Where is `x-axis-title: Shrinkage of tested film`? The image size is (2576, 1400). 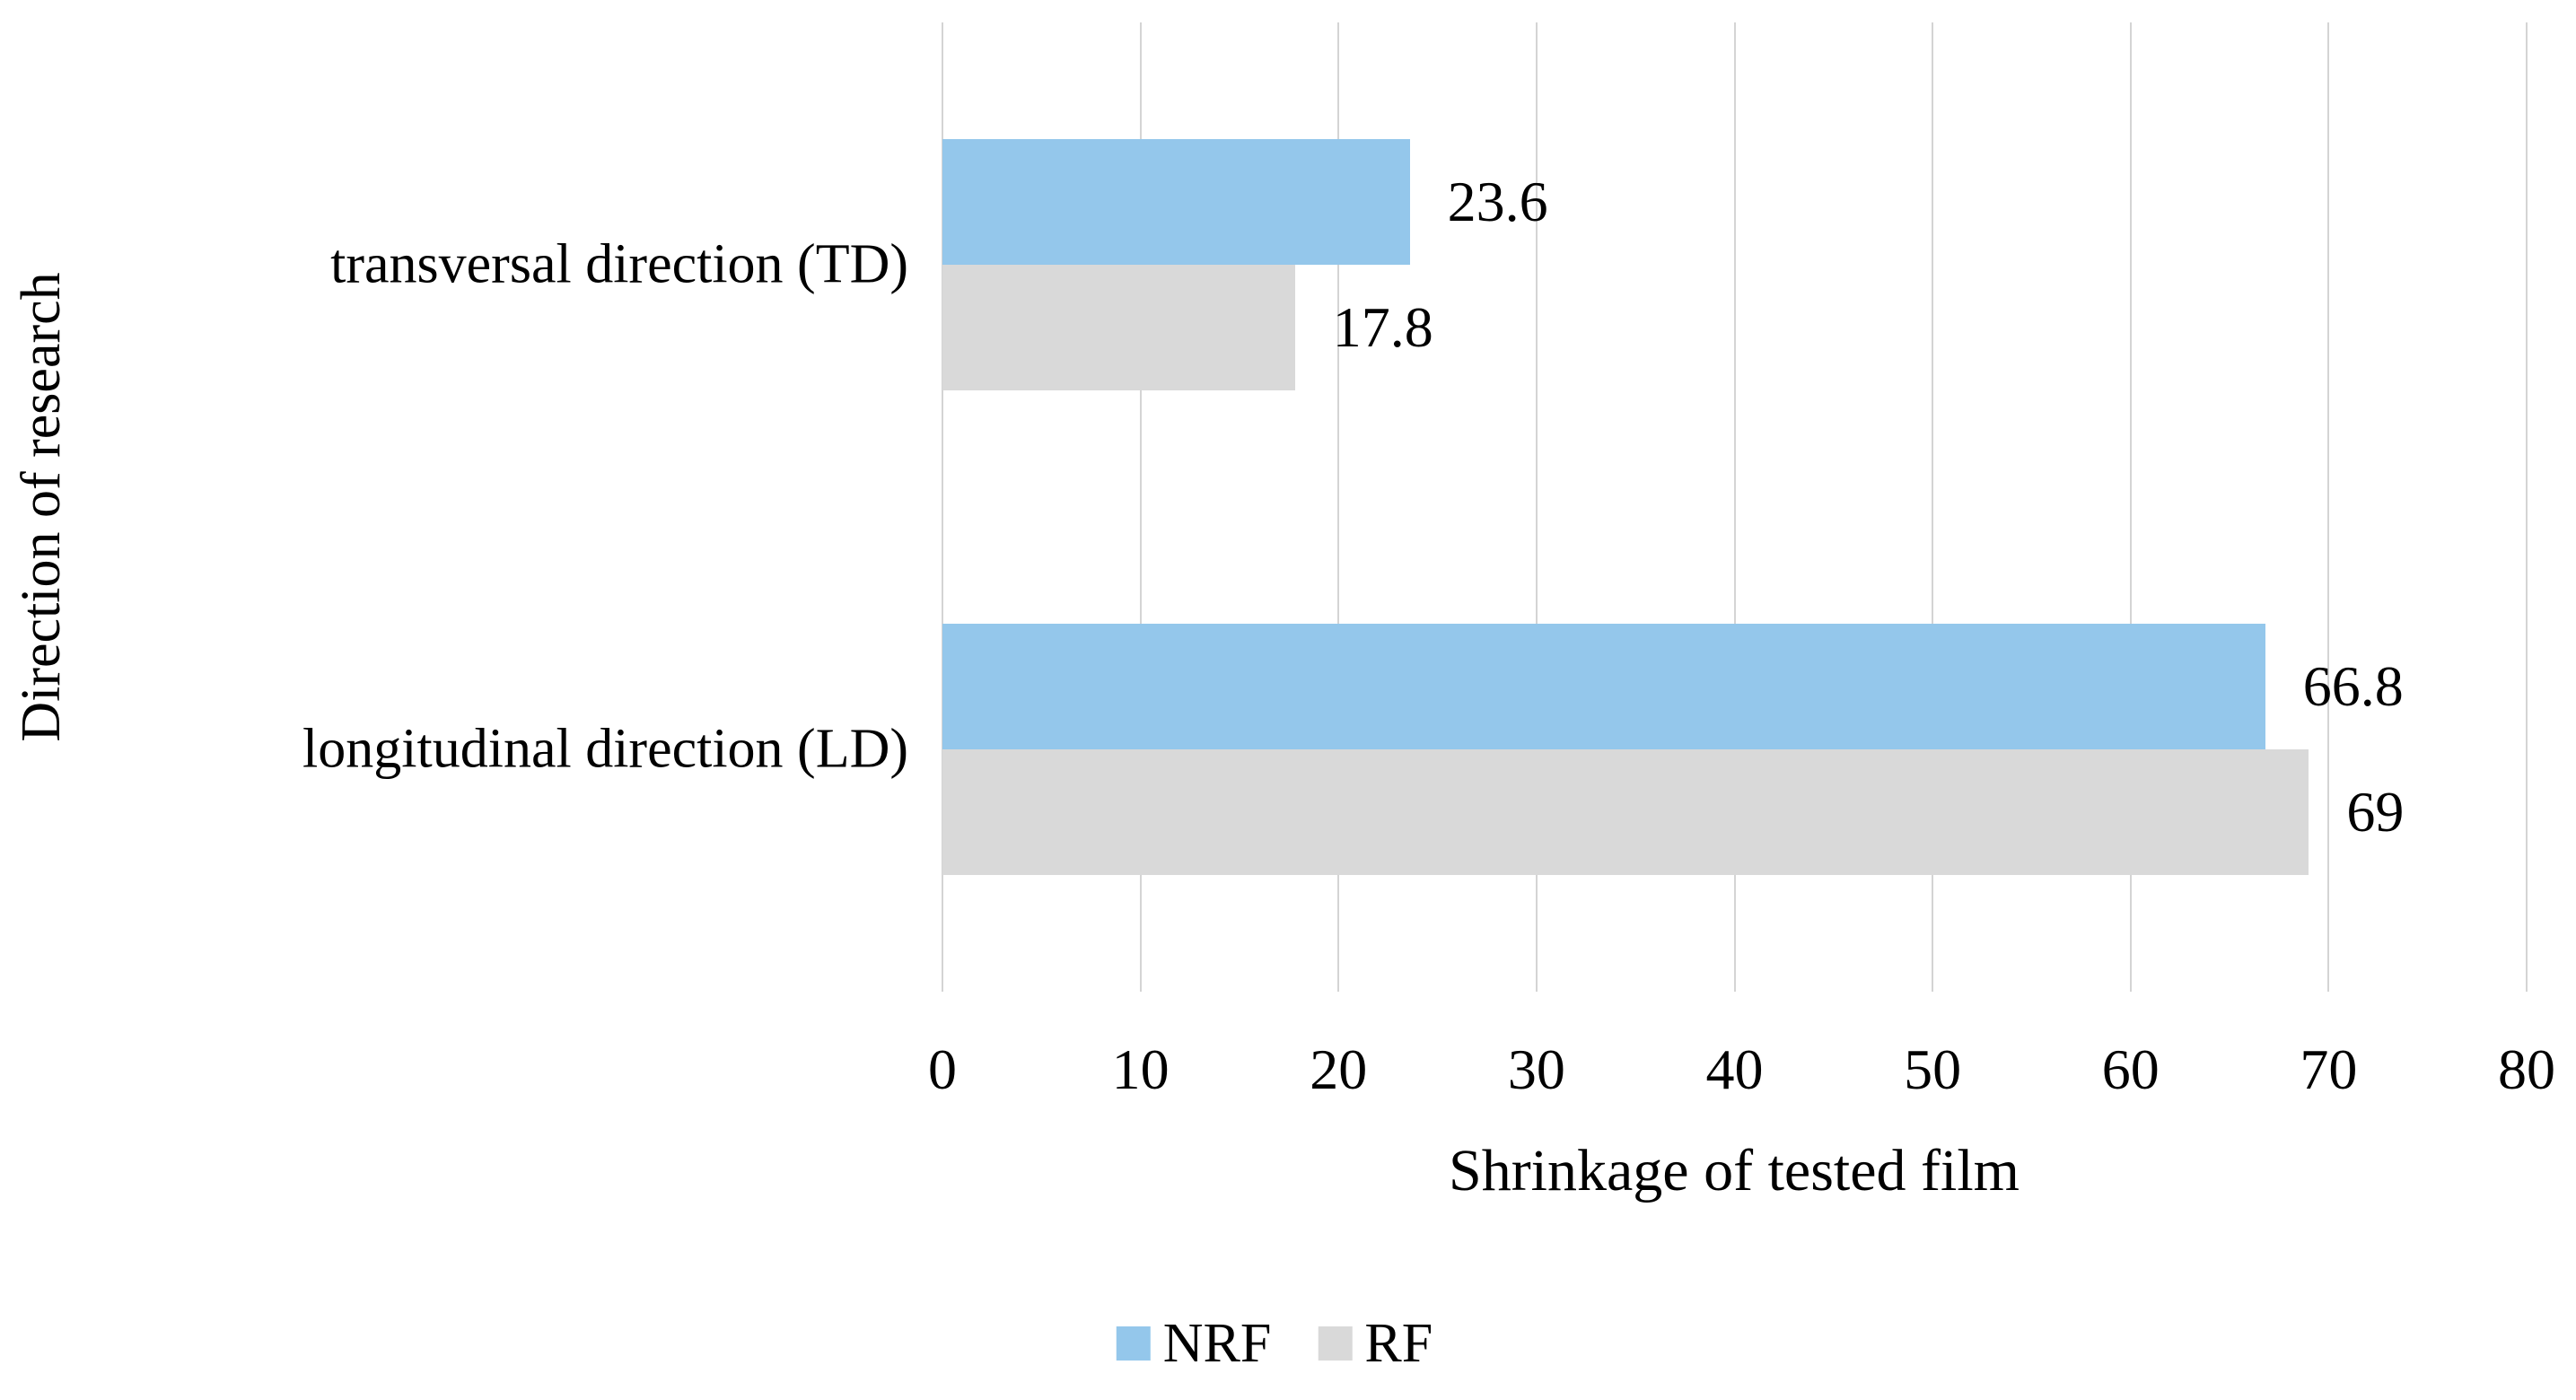 x-axis-title: Shrinkage of tested film is located at coordinates (1734, 1171).